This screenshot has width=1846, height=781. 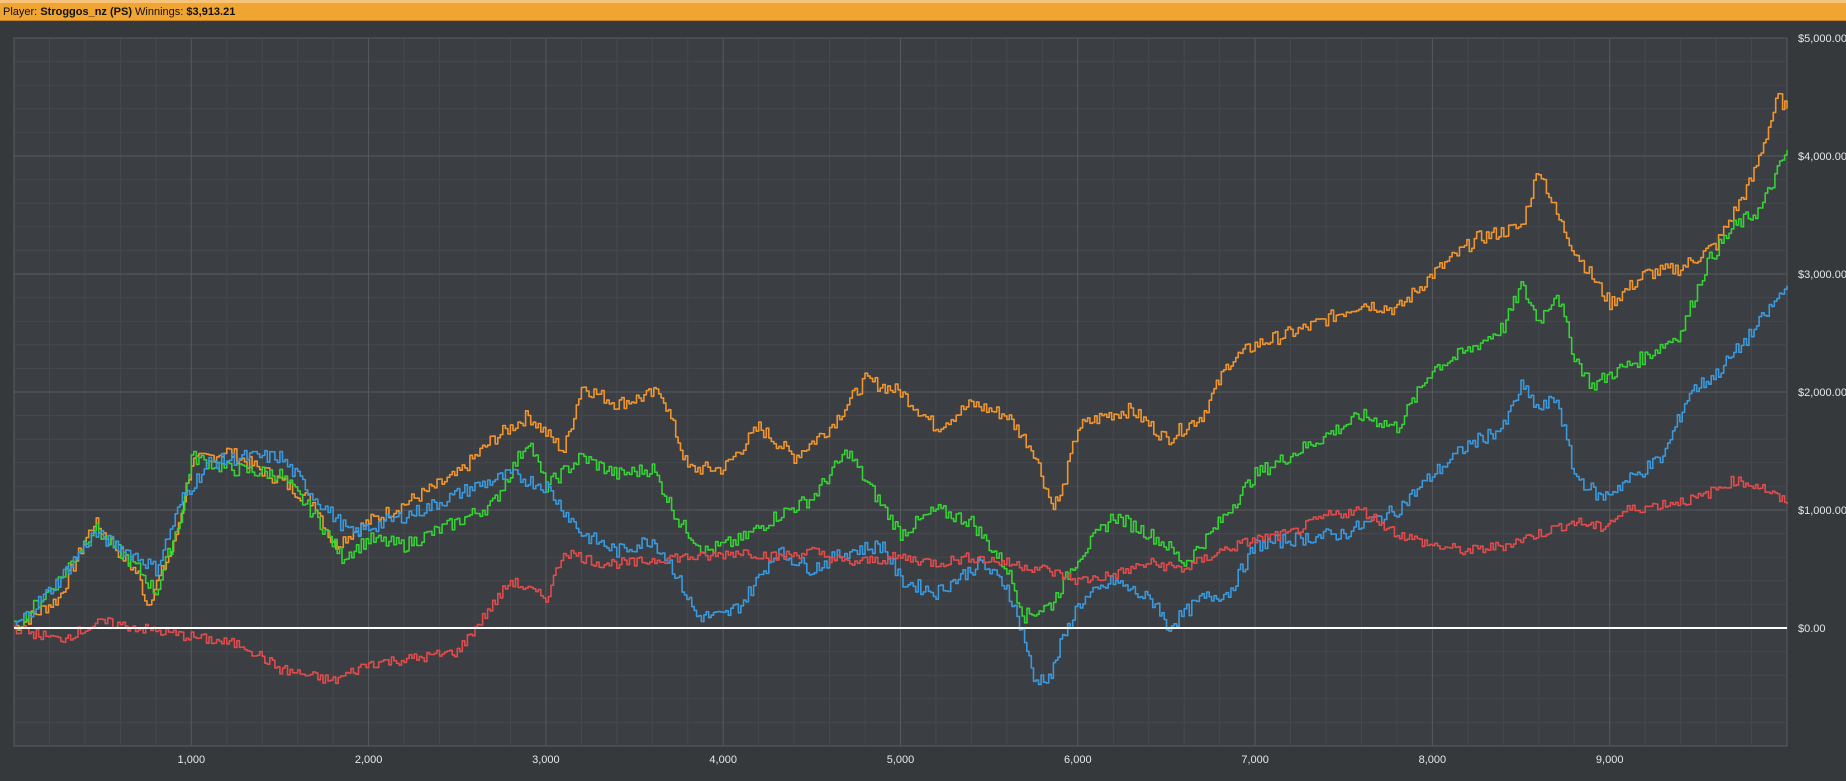 What do you see at coordinates (1610, 760) in the screenshot?
I see `x-tick-label: 9,000` at bounding box center [1610, 760].